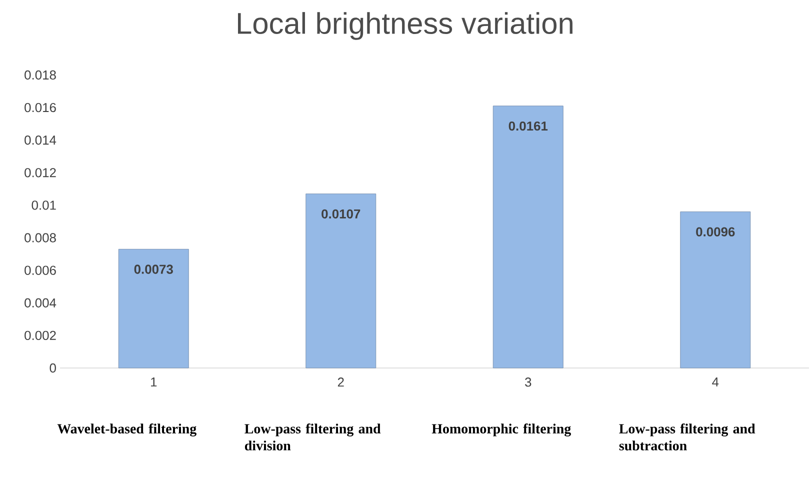 This screenshot has height=488, width=811. Describe the element at coordinates (126, 430) in the screenshot. I see `text: Wavelet-based filtering` at that location.